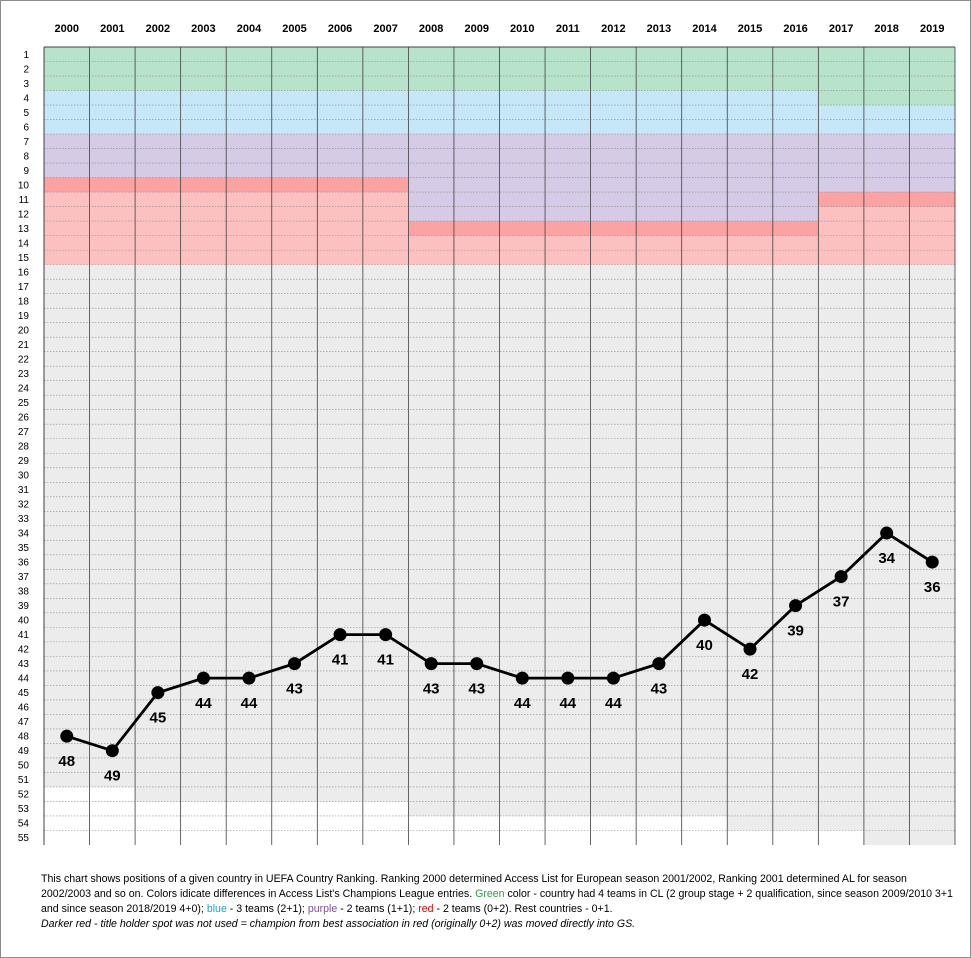 The image size is (971, 958). I want to click on rest-zone-2000, so click(67, 525).